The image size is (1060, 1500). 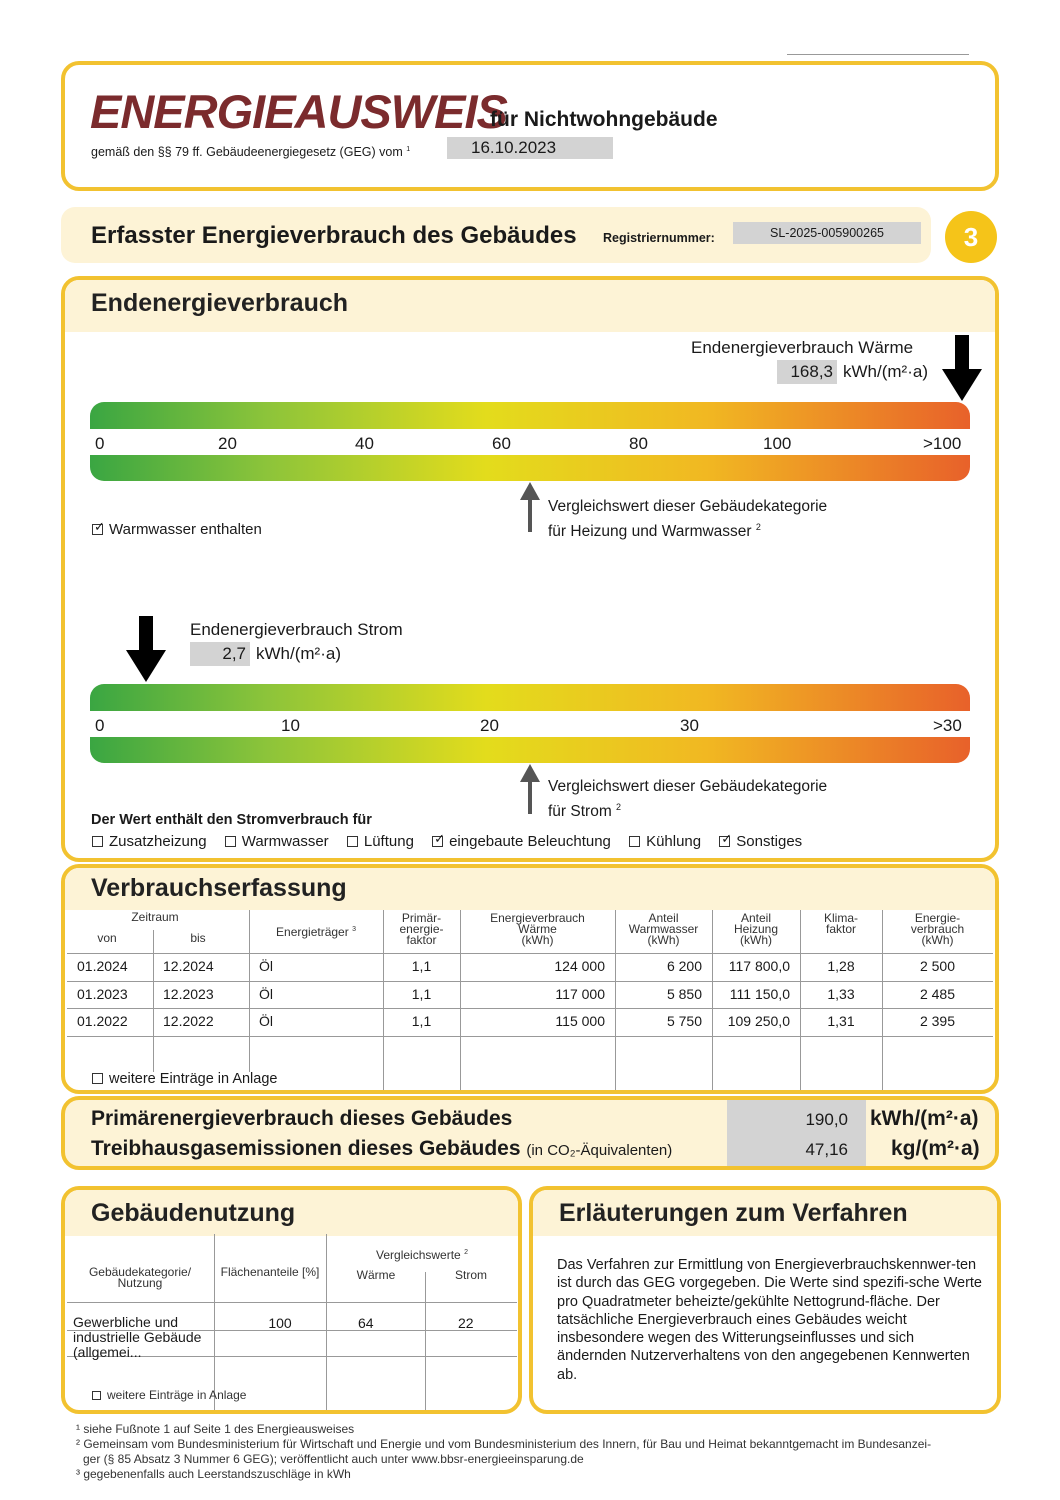 I want to click on thg-label-text: Treibhausgasemissionen dieses Gebäudes, so click(x=306, y=1148).